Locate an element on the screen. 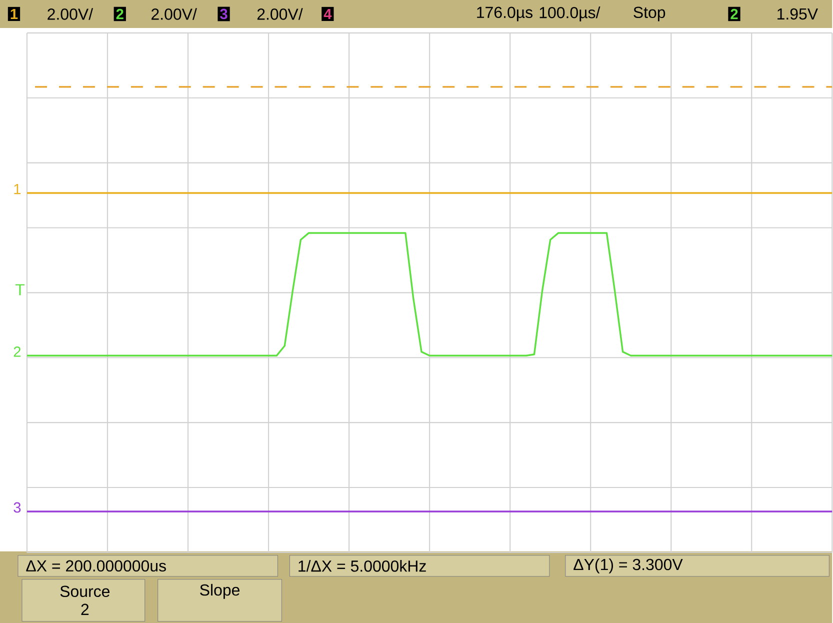  text: ΔX = 200.000000us is located at coordinates (96, 566).